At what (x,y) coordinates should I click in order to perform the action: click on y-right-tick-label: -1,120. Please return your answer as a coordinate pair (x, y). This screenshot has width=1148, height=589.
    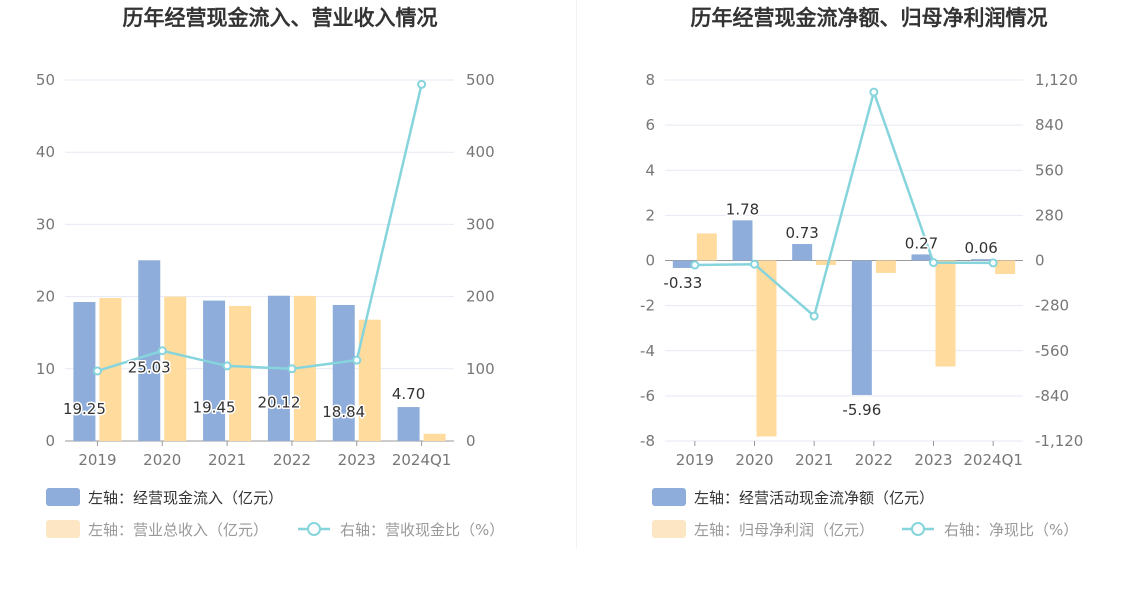
    Looking at the image, I should click on (1059, 441).